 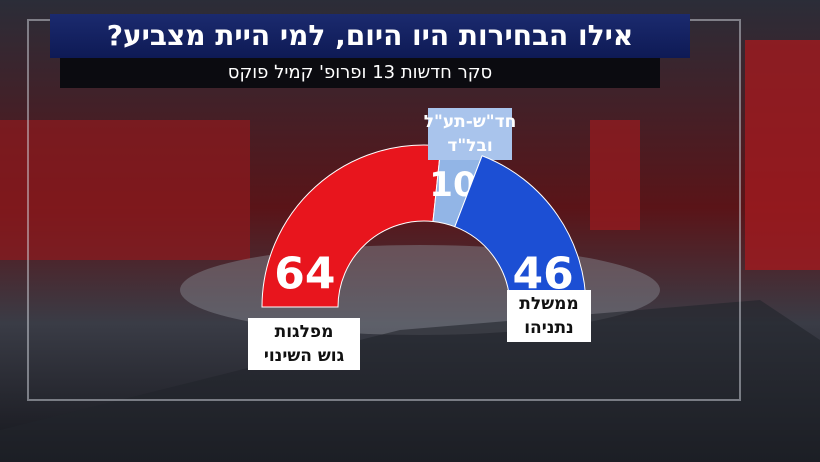 What do you see at coordinates (470, 122) in the screenshot?
I see `category-label: חד"ש-תע"ל` at bounding box center [470, 122].